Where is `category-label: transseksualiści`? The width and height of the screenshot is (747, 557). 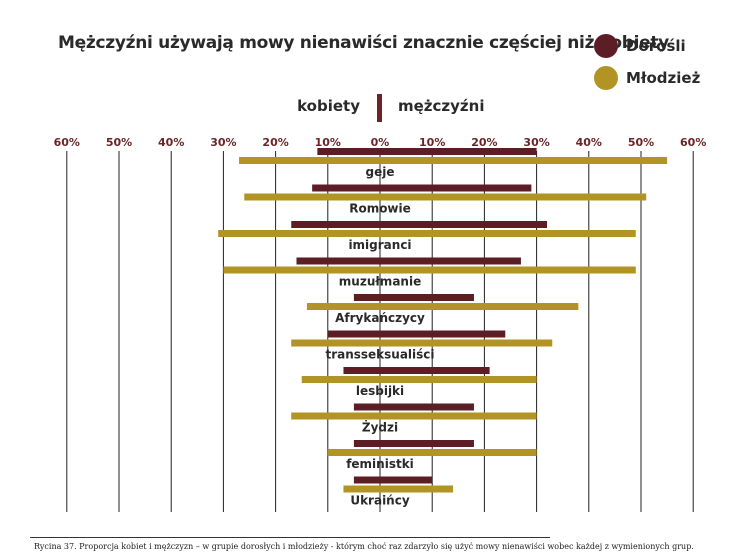
category-label: transseksualiści is located at coordinates (379, 355).